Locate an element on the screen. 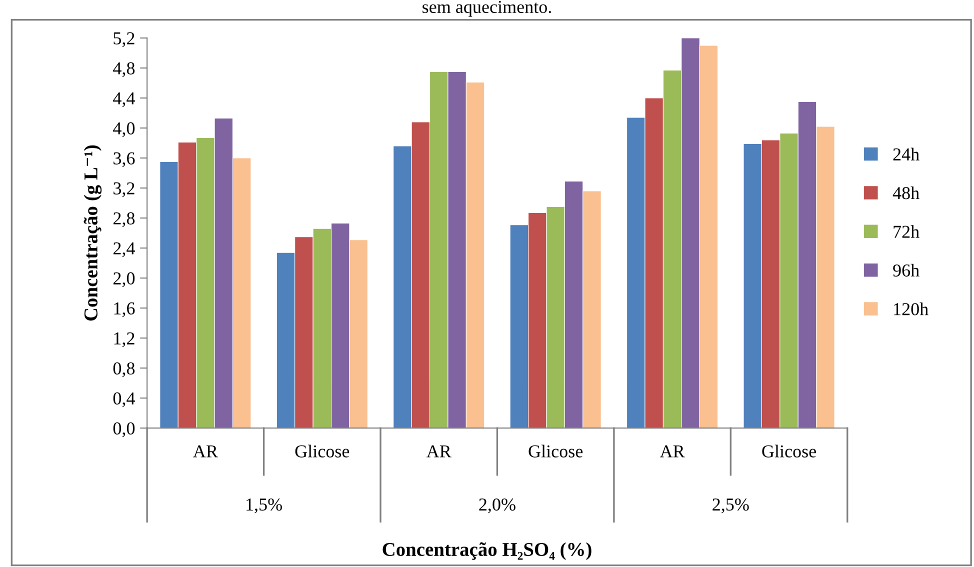  y-tick-label: 2,4 is located at coordinates (124, 250).